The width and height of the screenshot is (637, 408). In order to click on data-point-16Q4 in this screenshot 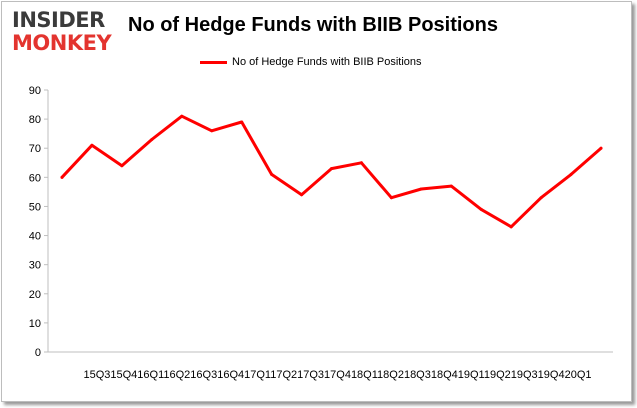, I will do `click(212, 131)`.